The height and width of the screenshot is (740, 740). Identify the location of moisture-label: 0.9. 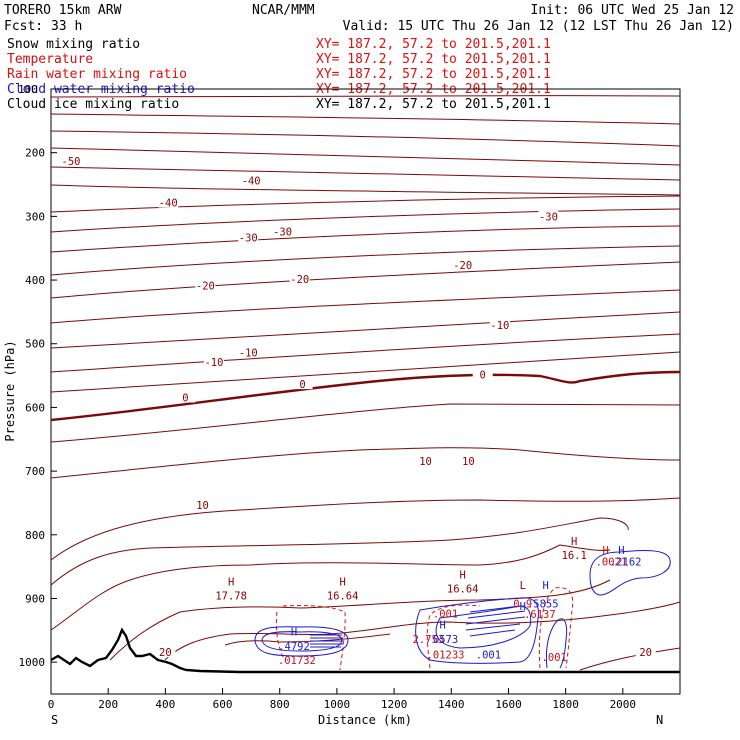
(522, 604).